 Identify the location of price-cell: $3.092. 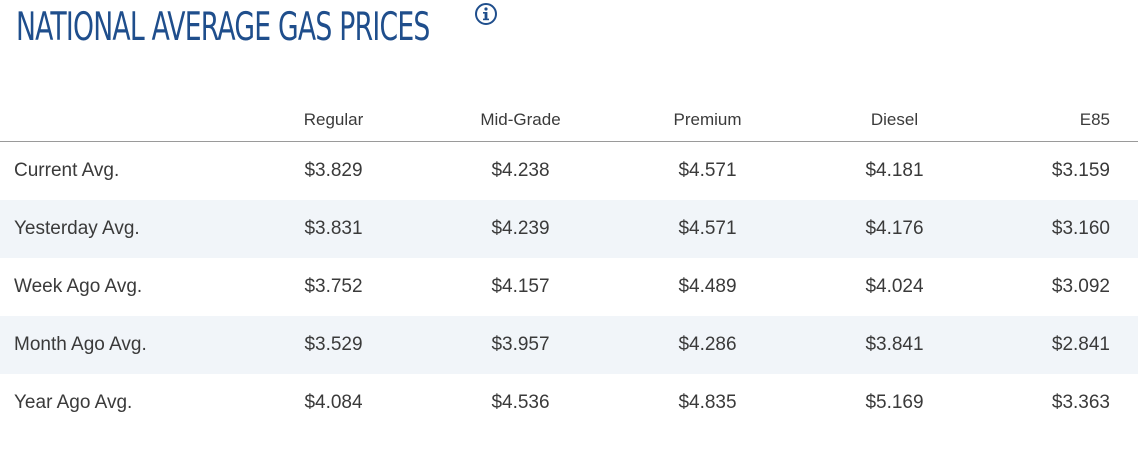
(1080, 286).